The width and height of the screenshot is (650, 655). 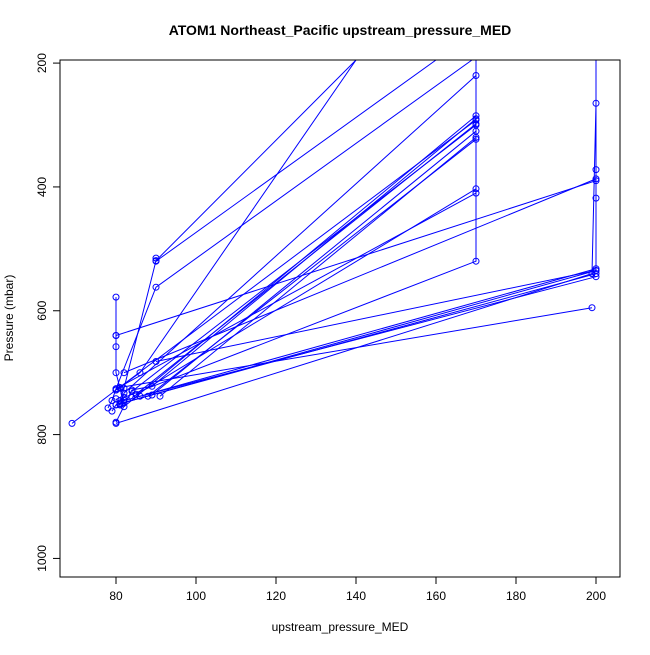 What do you see at coordinates (42, 310) in the screenshot?
I see `y-tick-label: 600` at bounding box center [42, 310].